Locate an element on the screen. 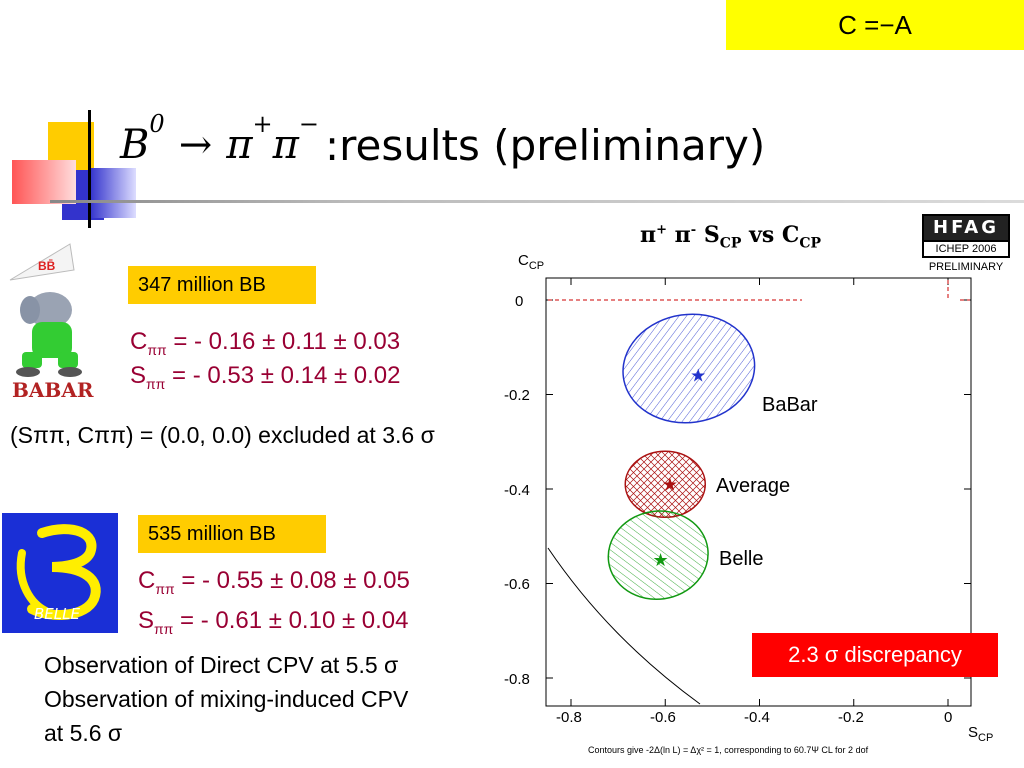 This screenshot has width=1024, height=768. point-babar: ★ is located at coordinates (698, 376).